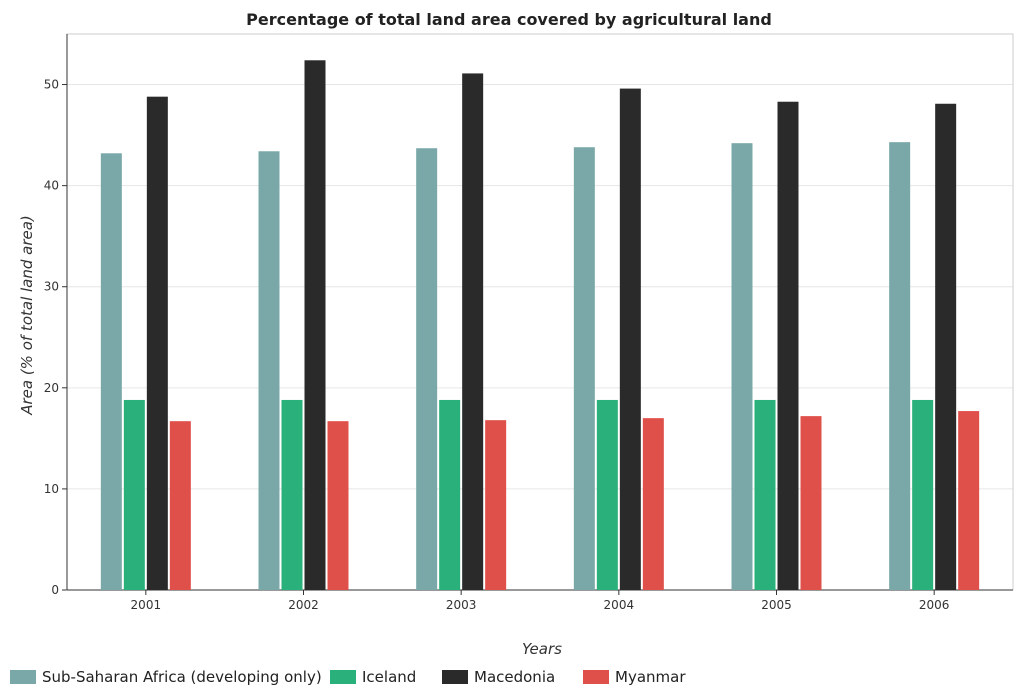  What do you see at coordinates (776, 605) in the screenshot?
I see `x-tick-label: 2005` at bounding box center [776, 605].